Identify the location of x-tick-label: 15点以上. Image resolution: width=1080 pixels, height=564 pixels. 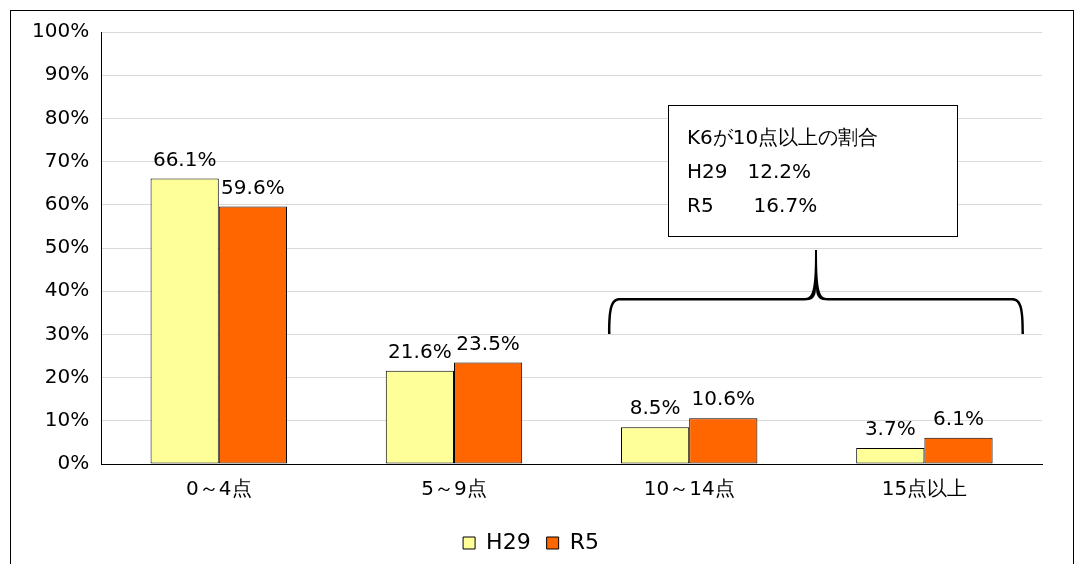
(924, 488).